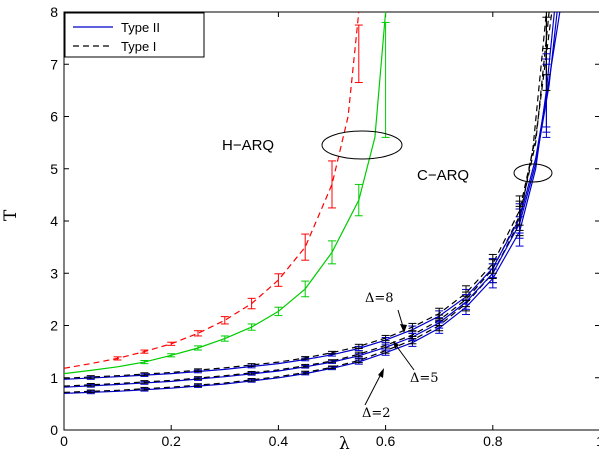  Describe the element at coordinates (279, 441) in the screenshot. I see `x-tick-label: 0.4` at that location.